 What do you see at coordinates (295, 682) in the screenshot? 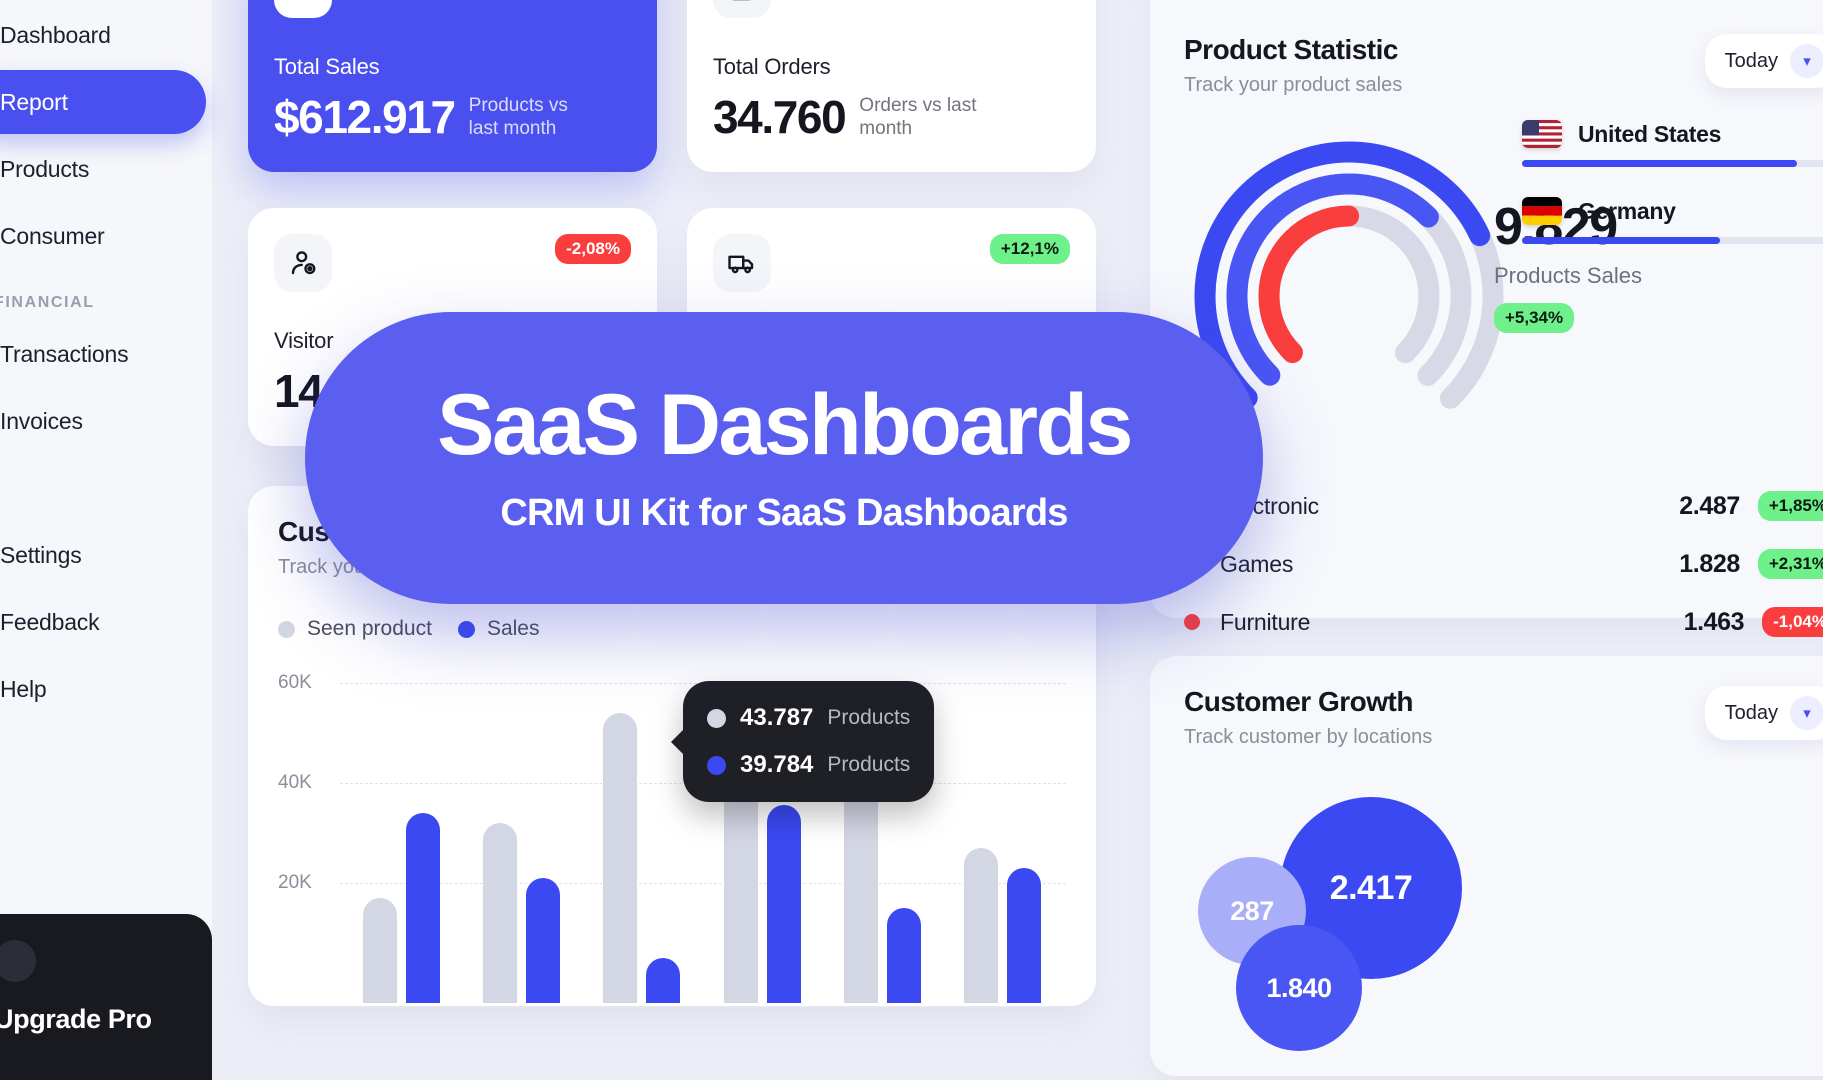
I see `y-axis-tick: 60K` at bounding box center [295, 682].